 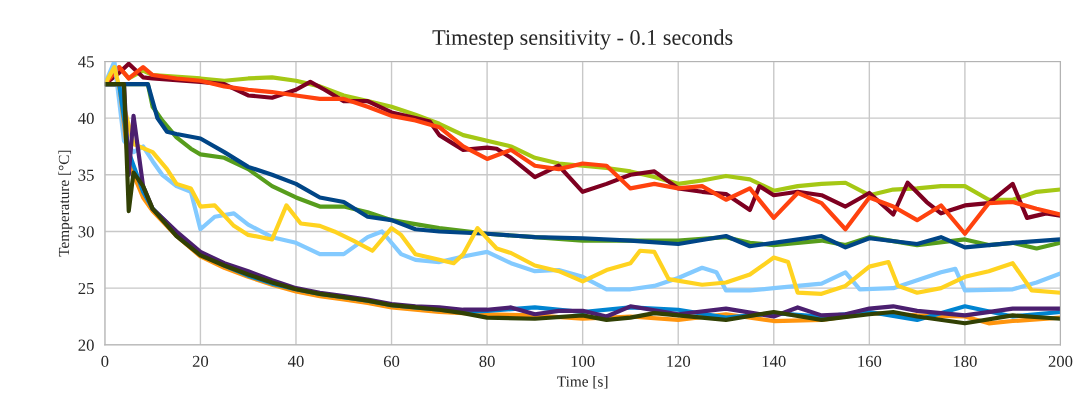 What do you see at coordinates (582, 39) in the screenshot?
I see `chart-title: Timestep sensitivity - 0.1 seconds` at bounding box center [582, 39].